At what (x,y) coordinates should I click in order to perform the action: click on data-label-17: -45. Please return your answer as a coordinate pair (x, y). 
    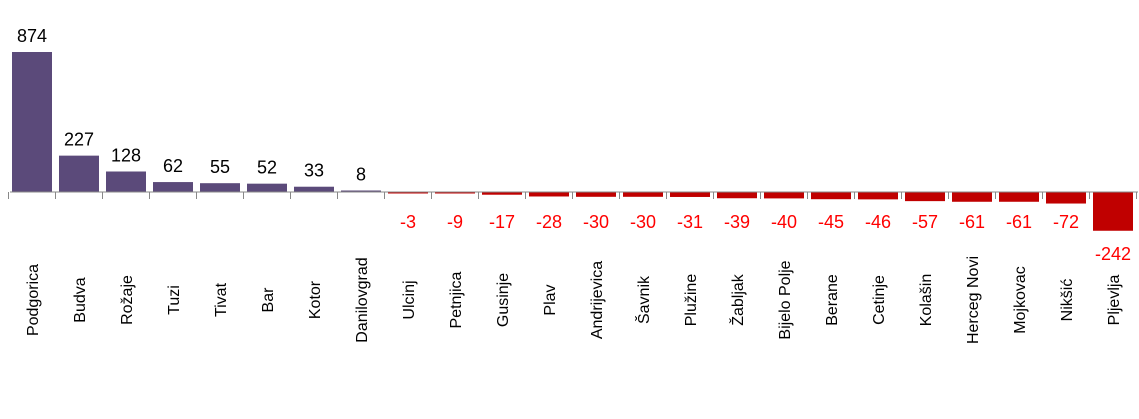
    Looking at the image, I should click on (831, 222).